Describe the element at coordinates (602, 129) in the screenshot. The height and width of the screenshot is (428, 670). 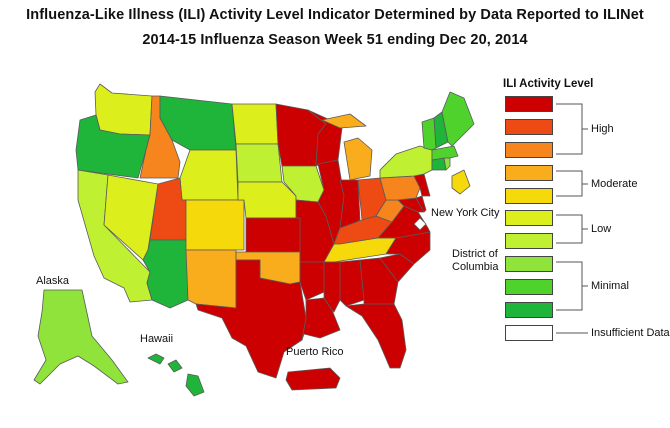
I see `legend-label-high: High` at that location.